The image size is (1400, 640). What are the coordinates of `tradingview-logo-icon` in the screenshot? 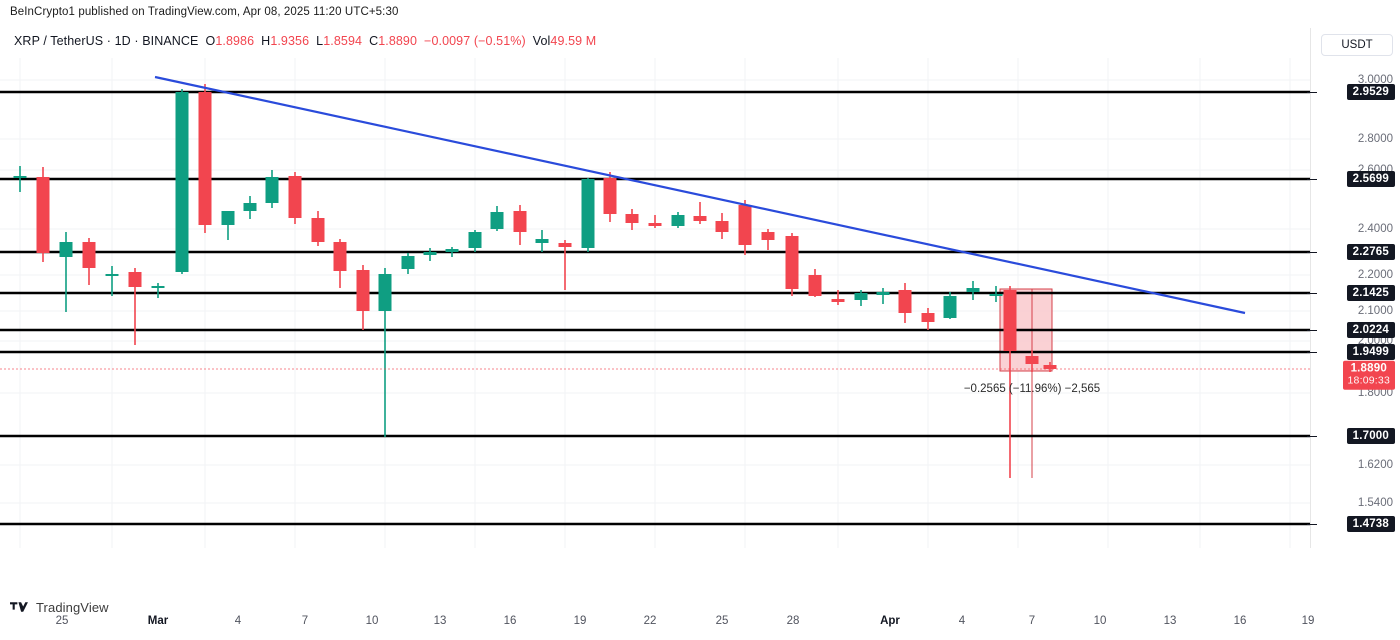 It's located at (19, 607).